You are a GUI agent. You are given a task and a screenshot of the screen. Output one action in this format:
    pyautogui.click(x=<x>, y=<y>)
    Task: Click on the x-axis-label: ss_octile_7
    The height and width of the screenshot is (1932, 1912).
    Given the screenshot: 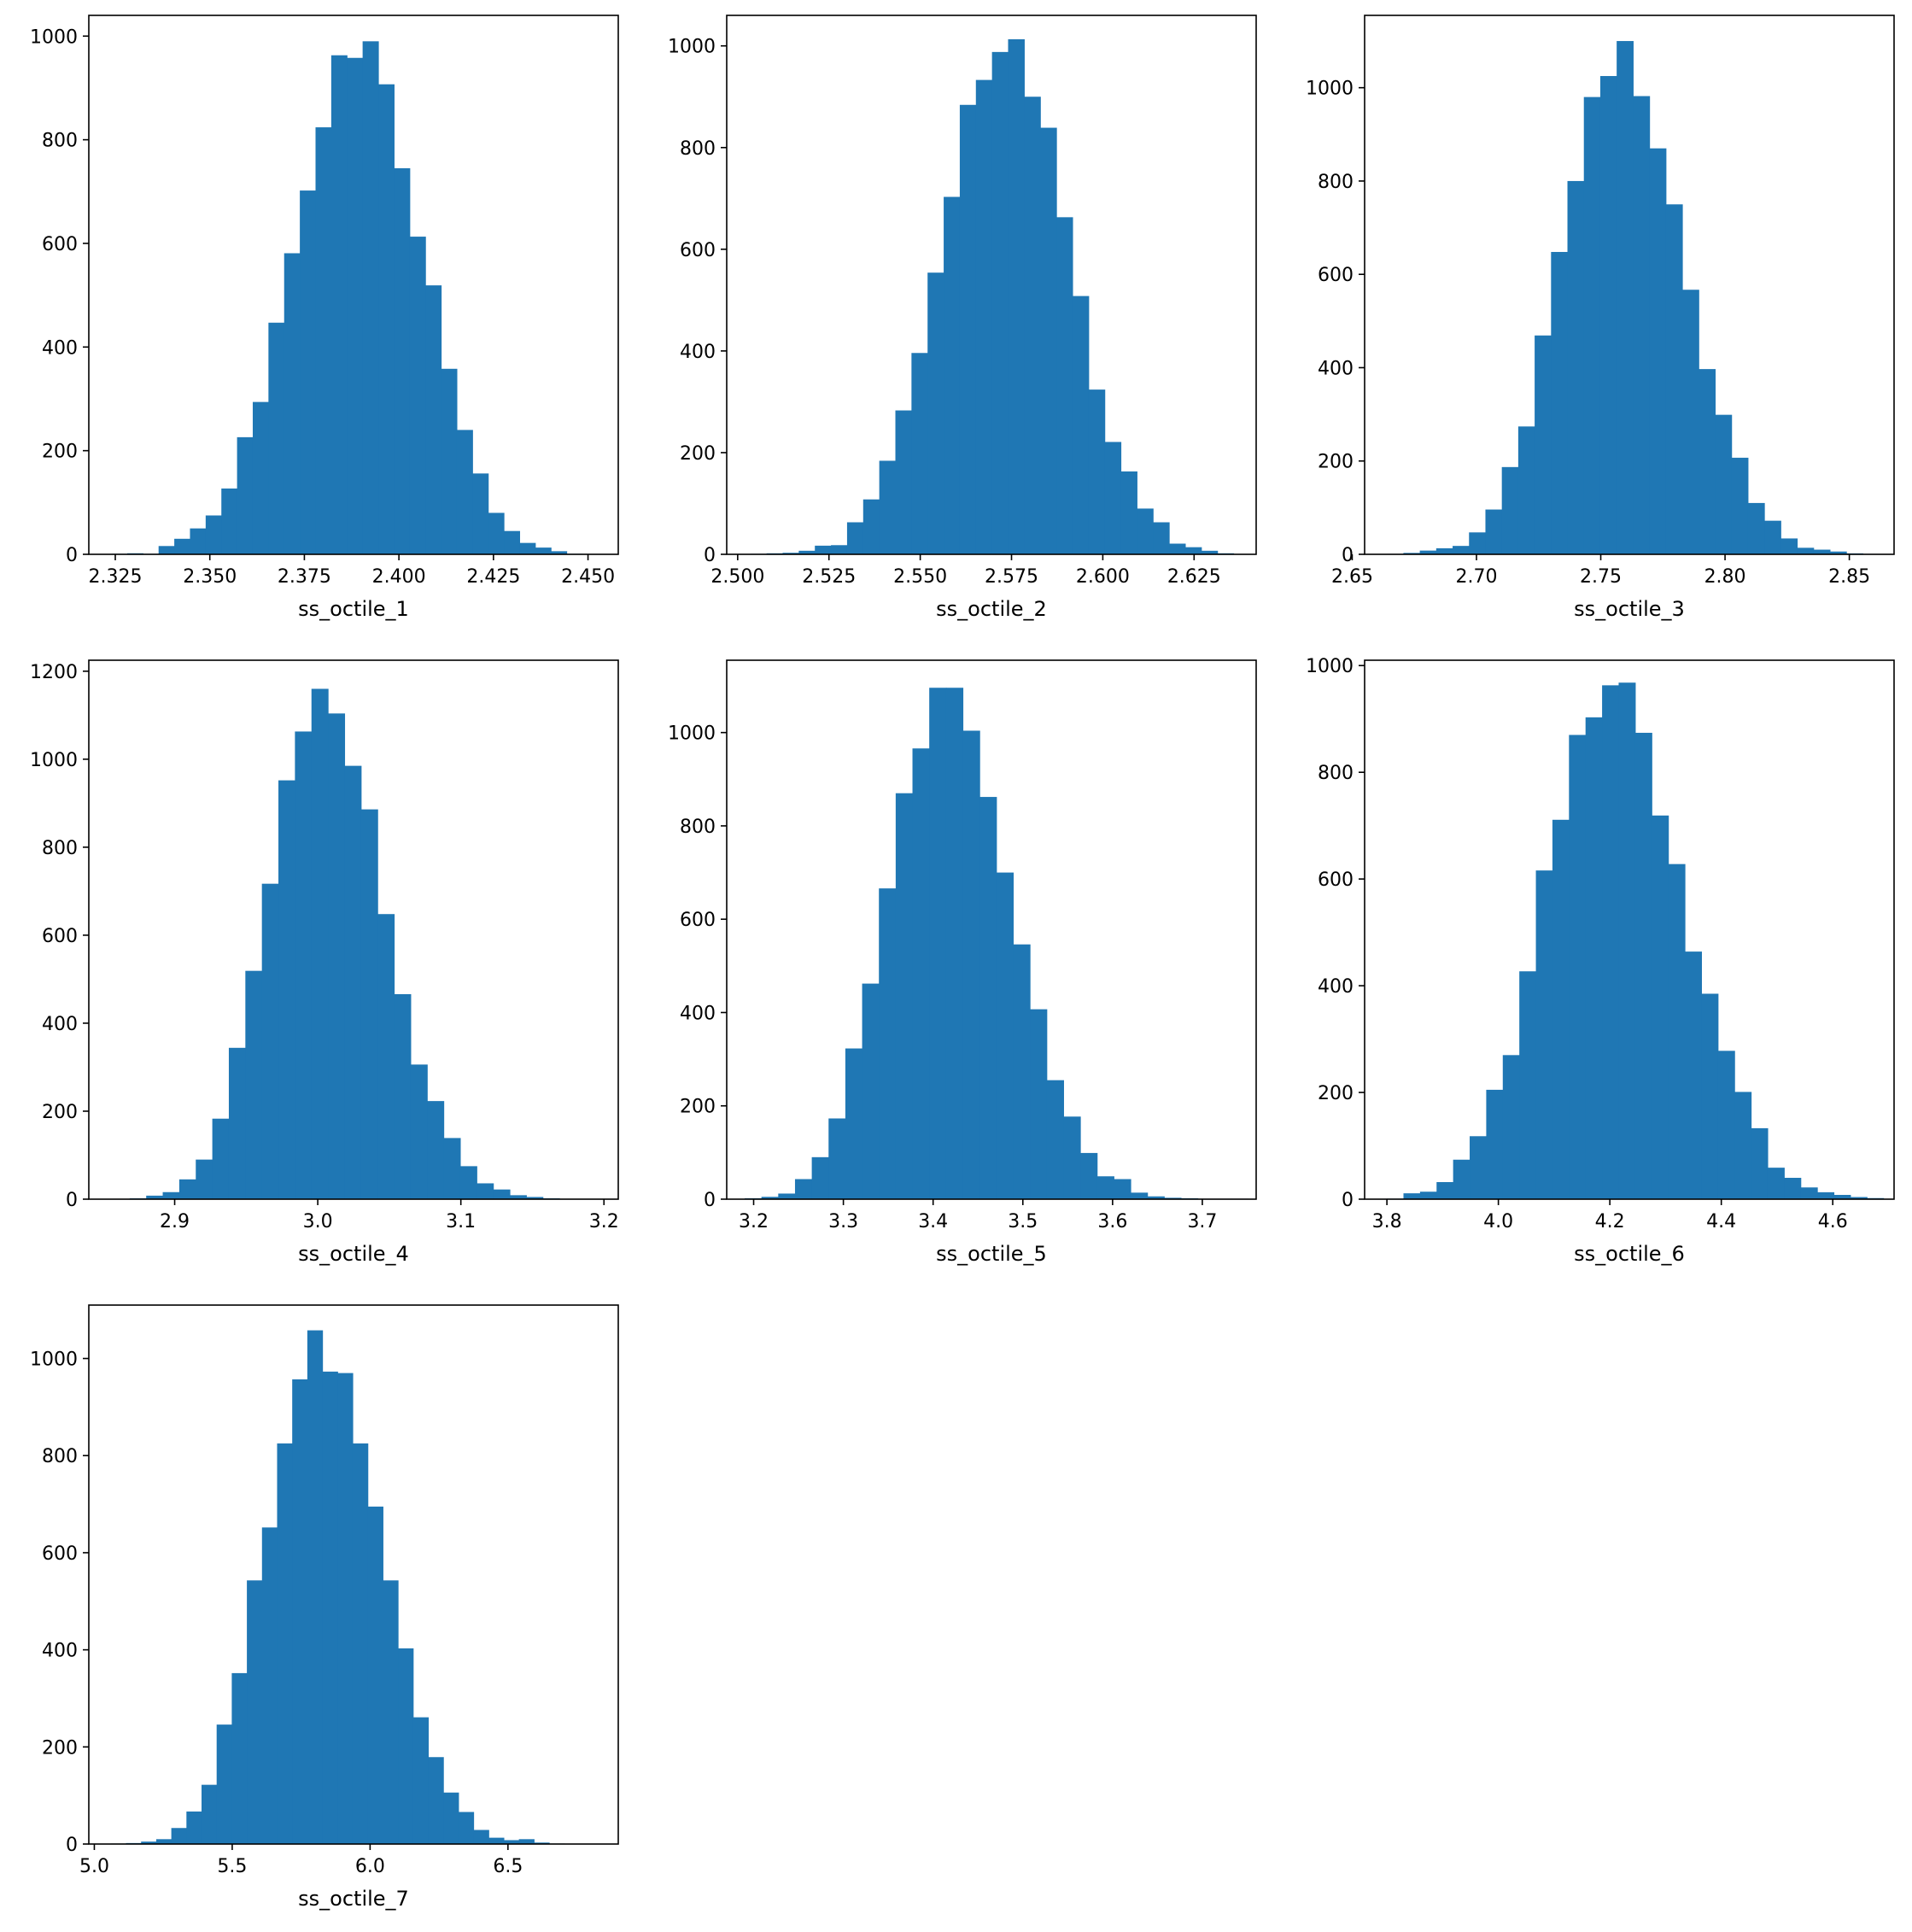 What is the action you would take?
    pyautogui.click(x=353, y=1899)
    